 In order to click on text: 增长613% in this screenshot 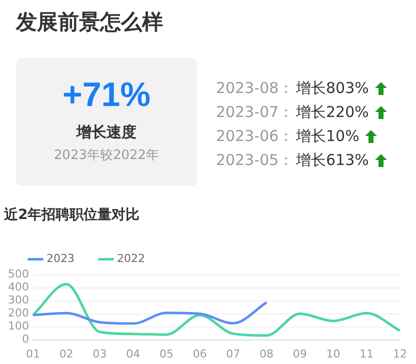, I will do `click(332, 160)`.